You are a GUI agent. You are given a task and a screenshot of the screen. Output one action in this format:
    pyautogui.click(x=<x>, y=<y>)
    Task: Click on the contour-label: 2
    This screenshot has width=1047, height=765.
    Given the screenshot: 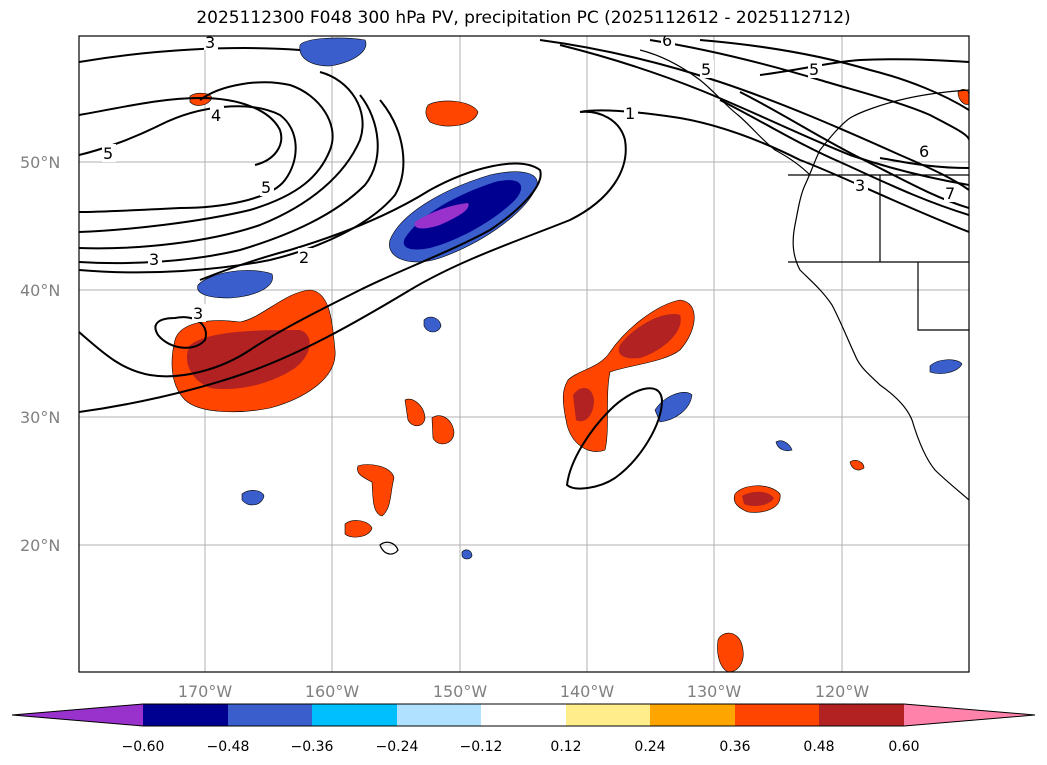 What is the action you would take?
    pyautogui.click(x=304, y=257)
    